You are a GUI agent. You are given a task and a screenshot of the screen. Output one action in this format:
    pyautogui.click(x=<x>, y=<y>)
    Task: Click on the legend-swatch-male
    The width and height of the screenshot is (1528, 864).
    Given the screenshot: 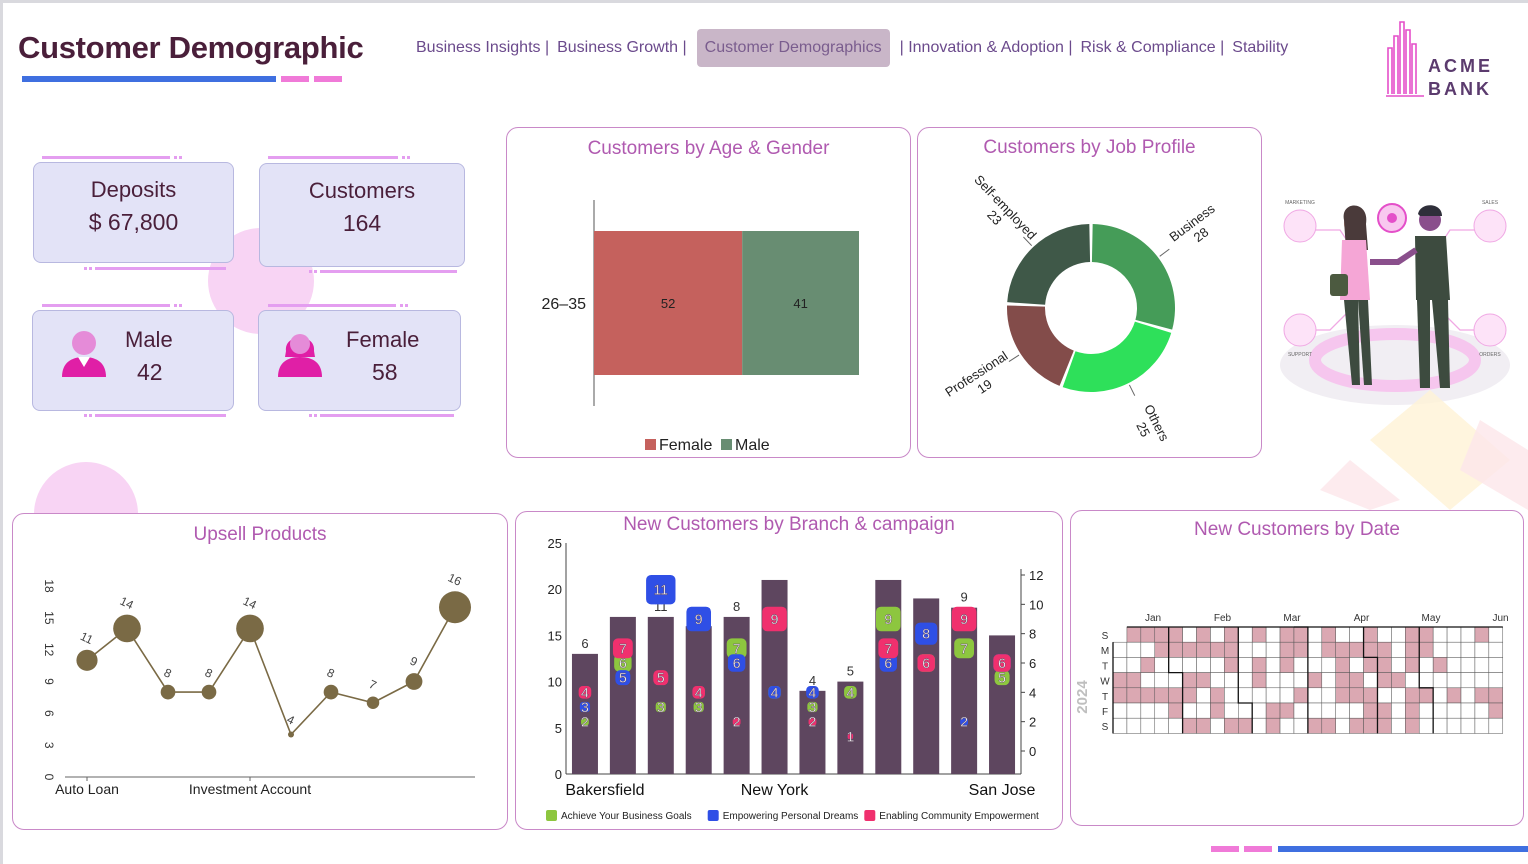 What is the action you would take?
    pyautogui.click(x=726, y=444)
    